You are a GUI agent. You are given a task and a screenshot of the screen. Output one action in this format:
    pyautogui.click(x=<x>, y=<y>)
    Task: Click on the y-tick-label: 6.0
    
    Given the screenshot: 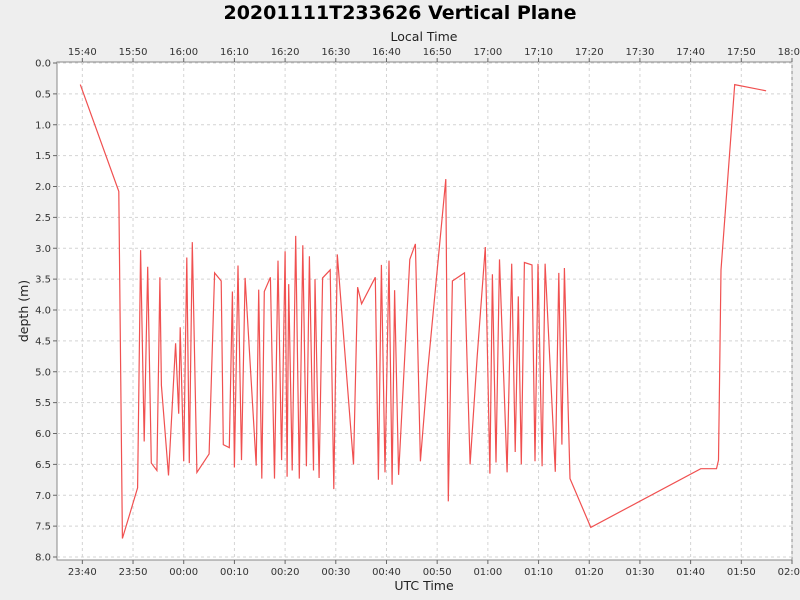 What is the action you would take?
    pyautogui.click(x=43, y=434)
    